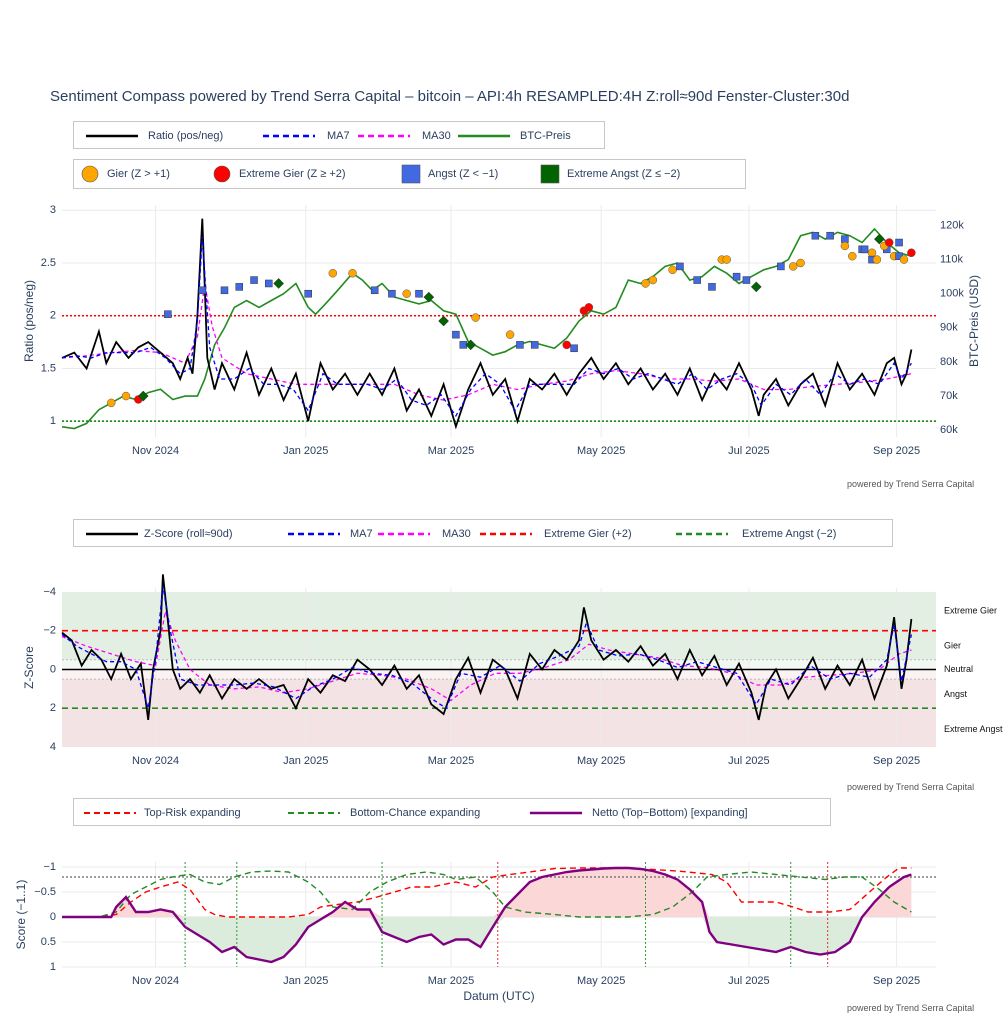 The height and width of the screenshot is (1024, 1008). I want to click on legend-z-extreme-gier: Extreme Gier (+2), so click(571, 534).